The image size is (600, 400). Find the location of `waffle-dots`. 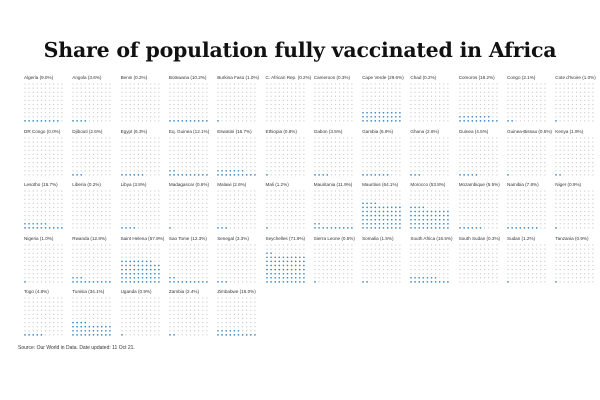

waffle-dots is located at coordinates (478, 209).